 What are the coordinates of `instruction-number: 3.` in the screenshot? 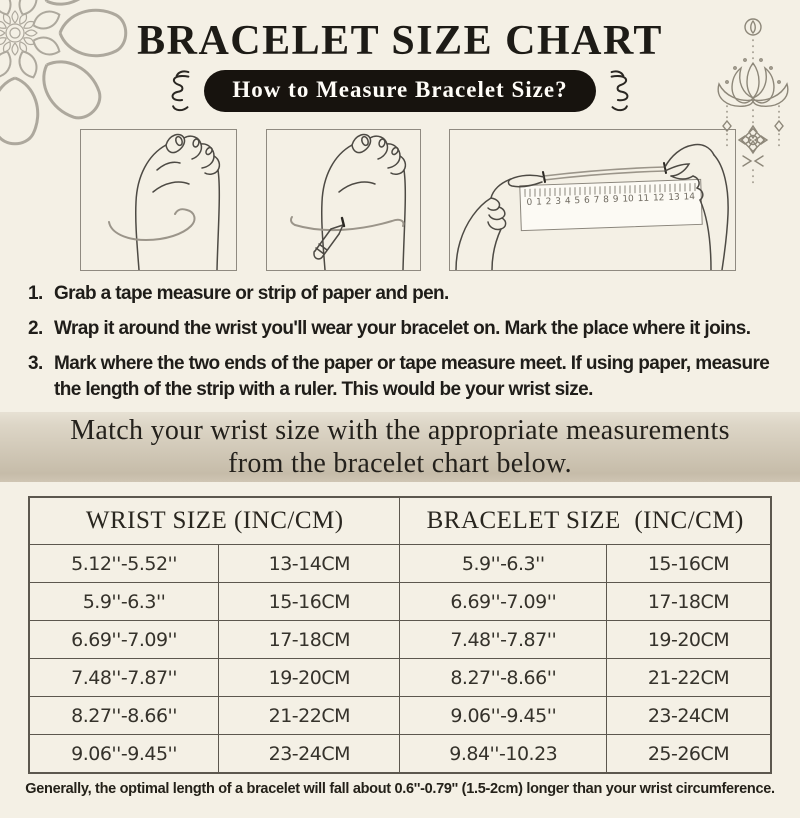 It's located at (35, 364).